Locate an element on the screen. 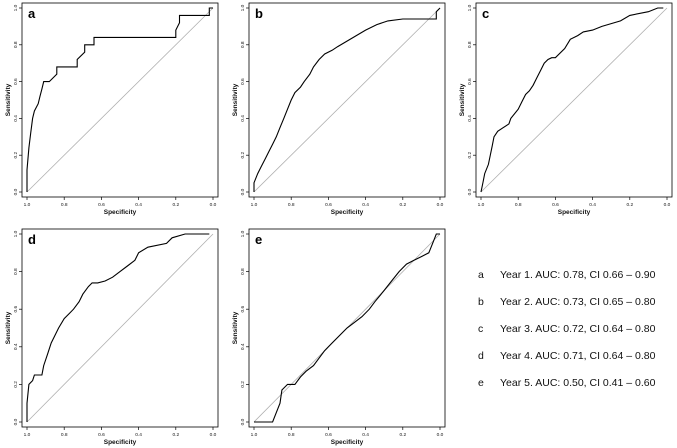 The width and height of the screenshot is (677, 448). legend-letter: b is located at coordinates (481, 302).